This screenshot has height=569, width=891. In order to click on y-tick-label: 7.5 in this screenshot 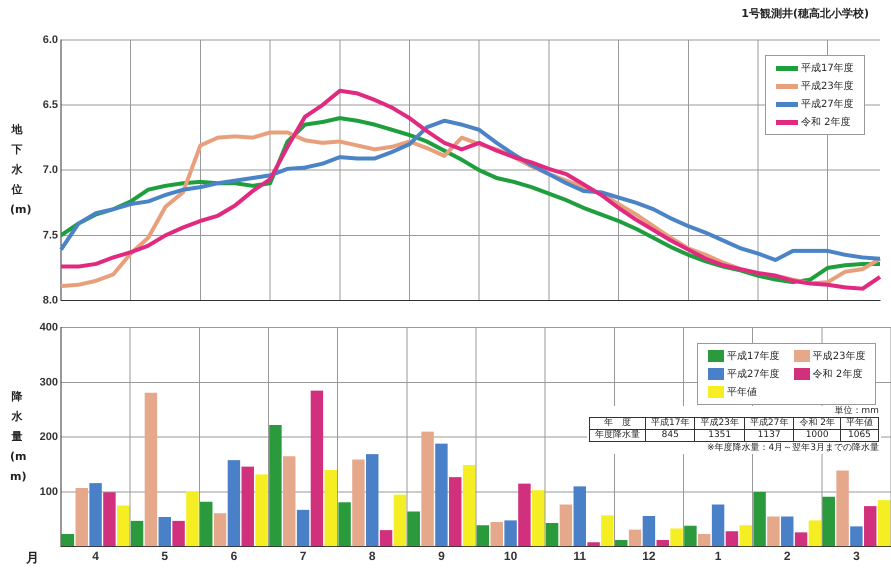, I will do `click(50, 235)`.